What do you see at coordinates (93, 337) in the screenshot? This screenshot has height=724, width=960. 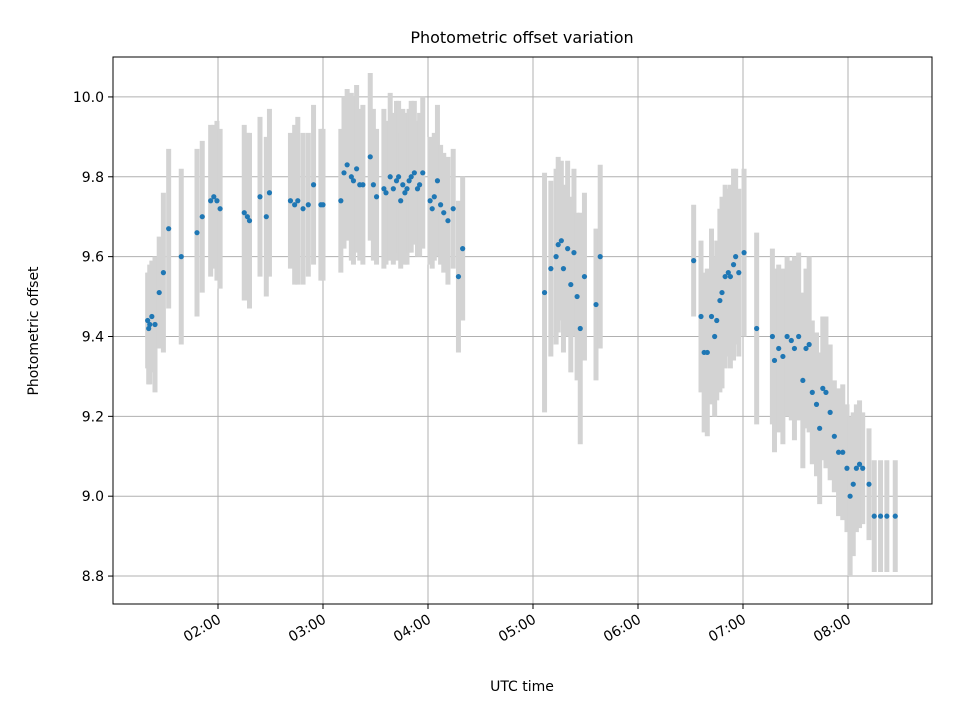 I see `y-axis-ticks: 8.8 9.0 9.2 9.4 9.6 9.8 10.0` at bounding box center [93, 337].